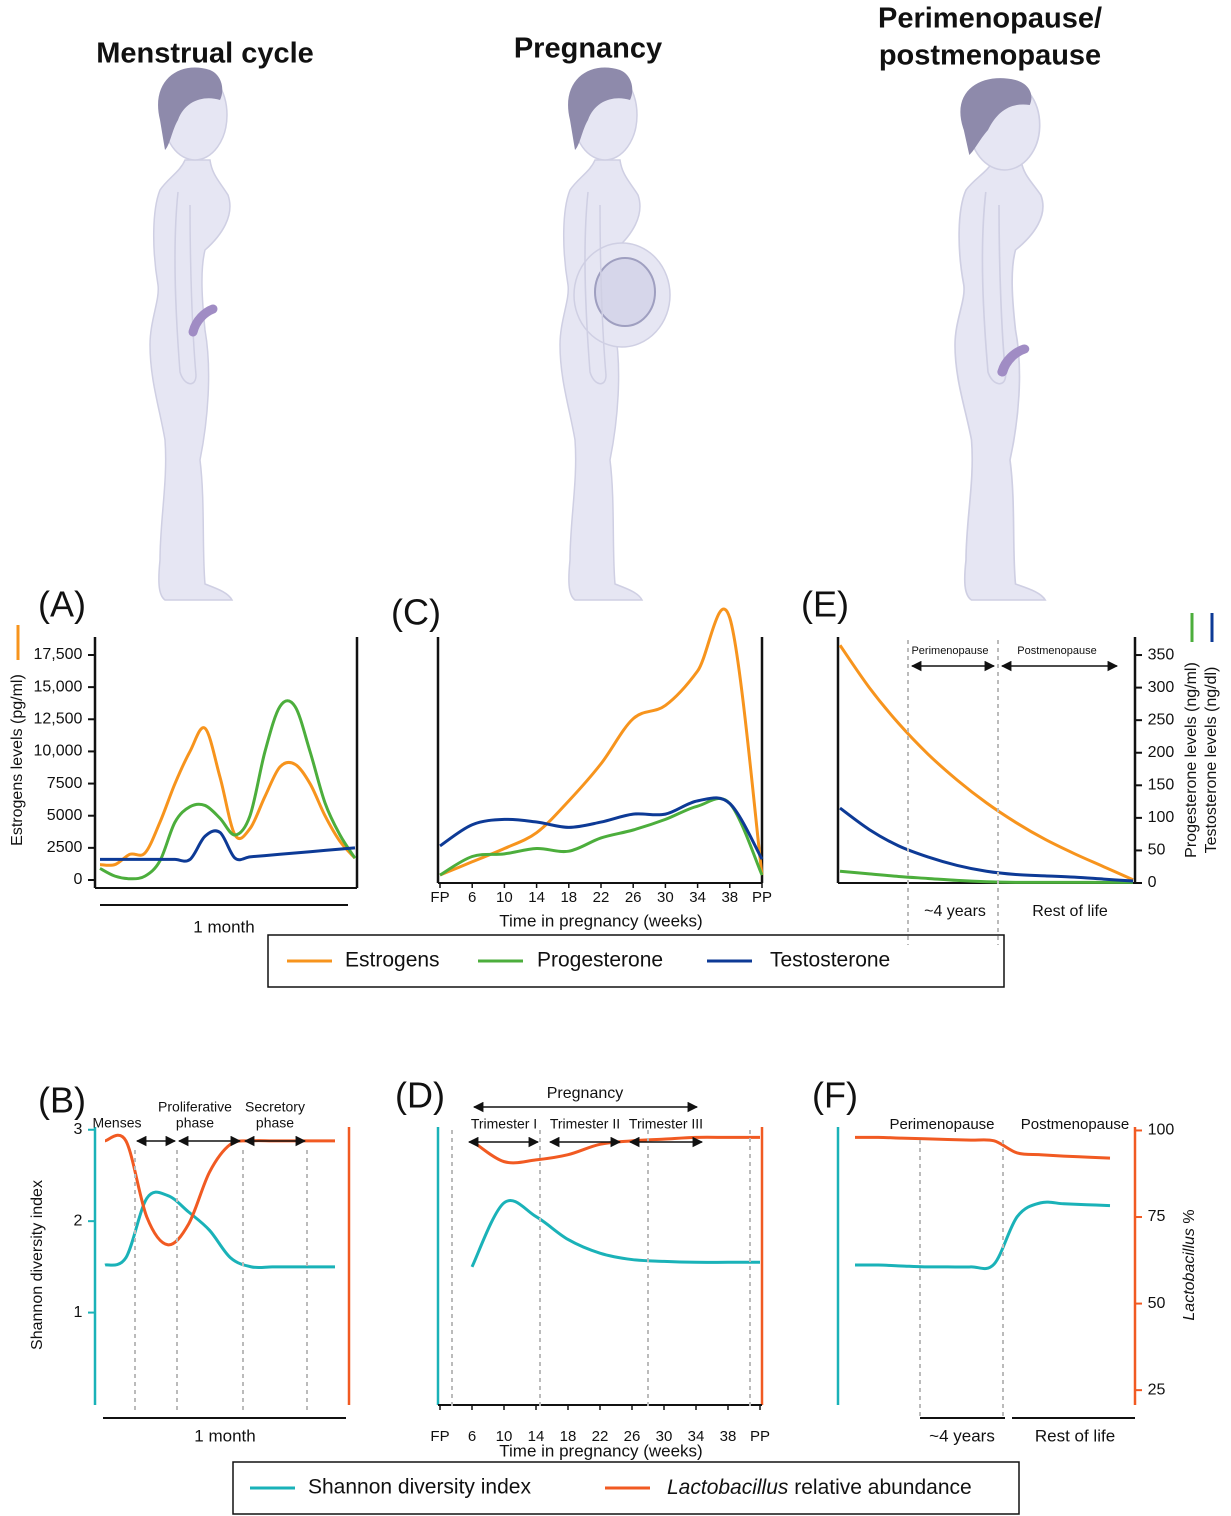 Image resolution: width=1231 pixels, height=1516 pixels. Describe the element at coordinates (1157, 1216) in the screenshot. I see `y-tick-label: 75` at that location.